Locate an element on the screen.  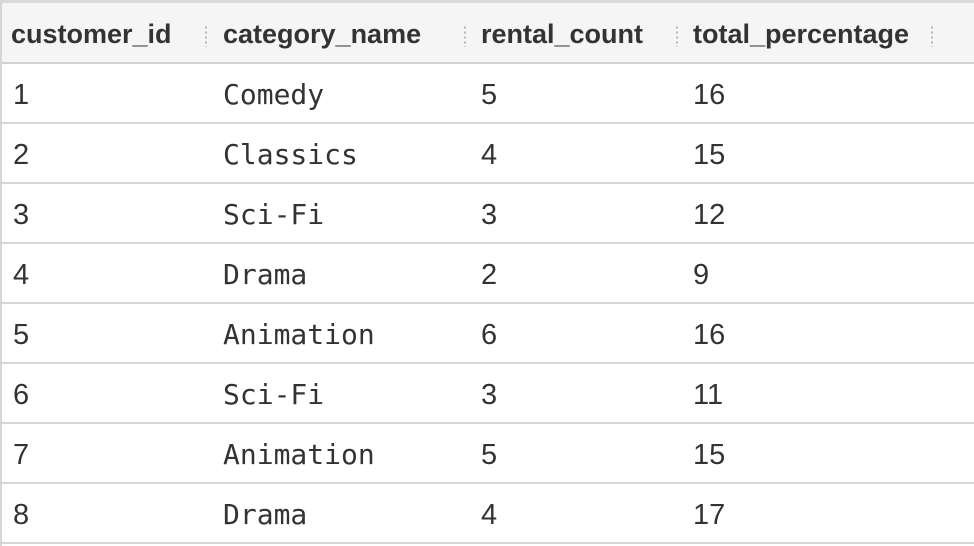
table-row: 7 Animation 5 15 is located at coordinates (488, 454).